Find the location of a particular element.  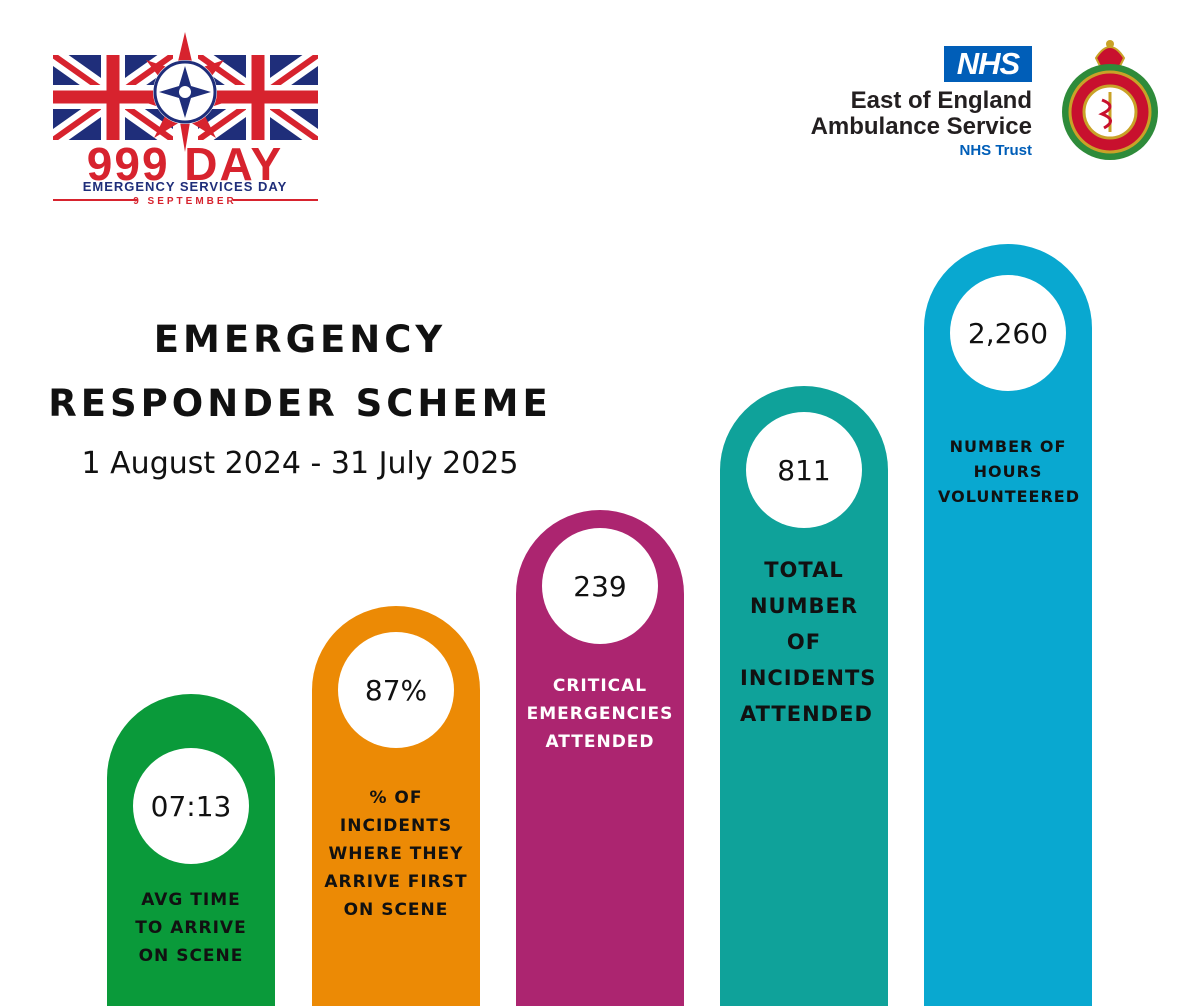

stat-pillar-total-incidents: 811 TOTAL NUMBER OF INCIDENTS ATTENDED is located at coordinates (804, 696).